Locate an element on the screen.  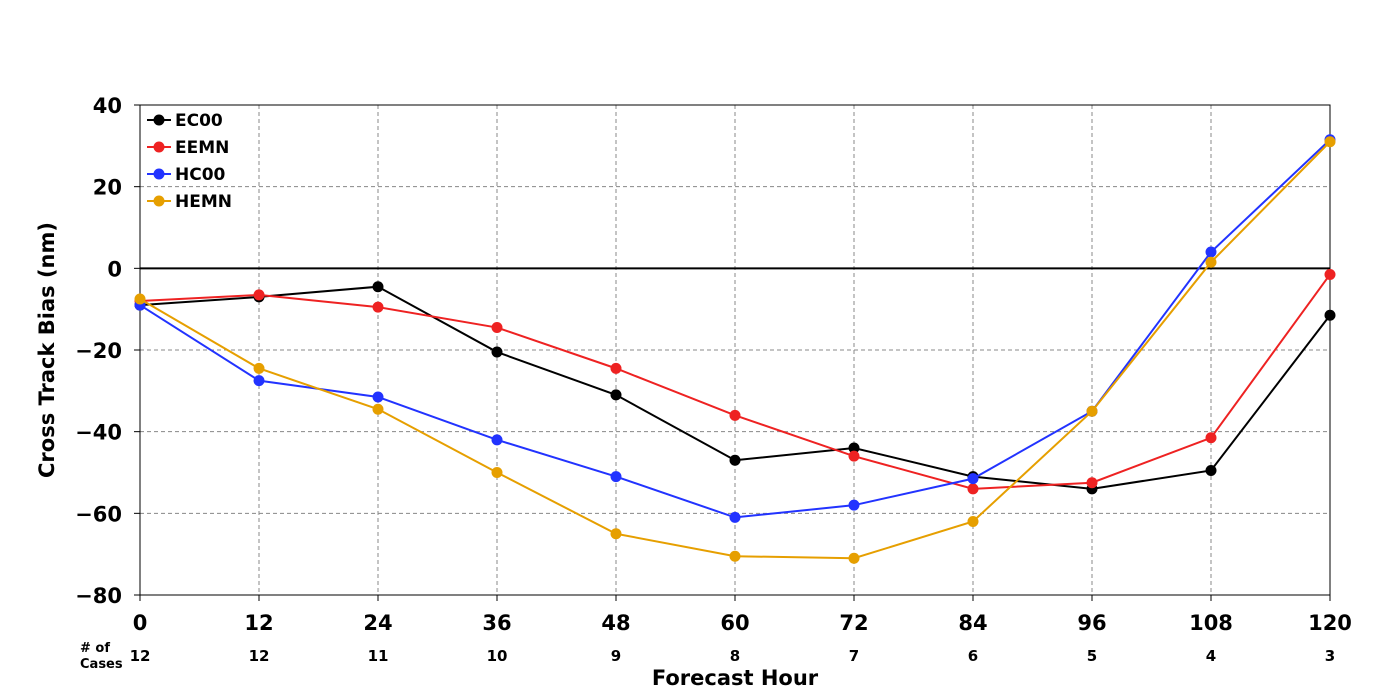
x-tick-label: 96 is located at coordinates (1091, 623).